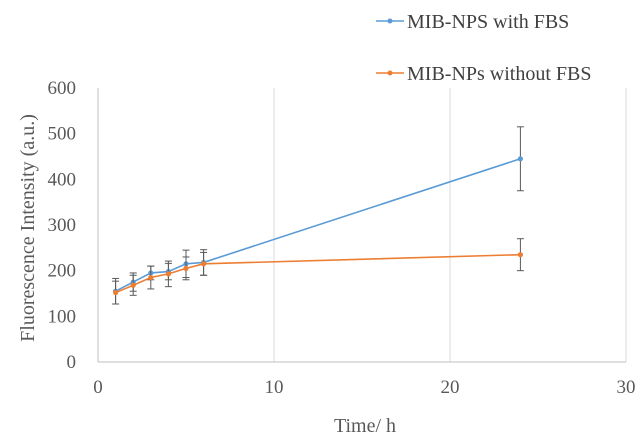 The height and width of the screenshot is (441, 640). Describe the element at coordinates (98, 387) in the screenshot. I see `x-tick-label: 0` at that location.